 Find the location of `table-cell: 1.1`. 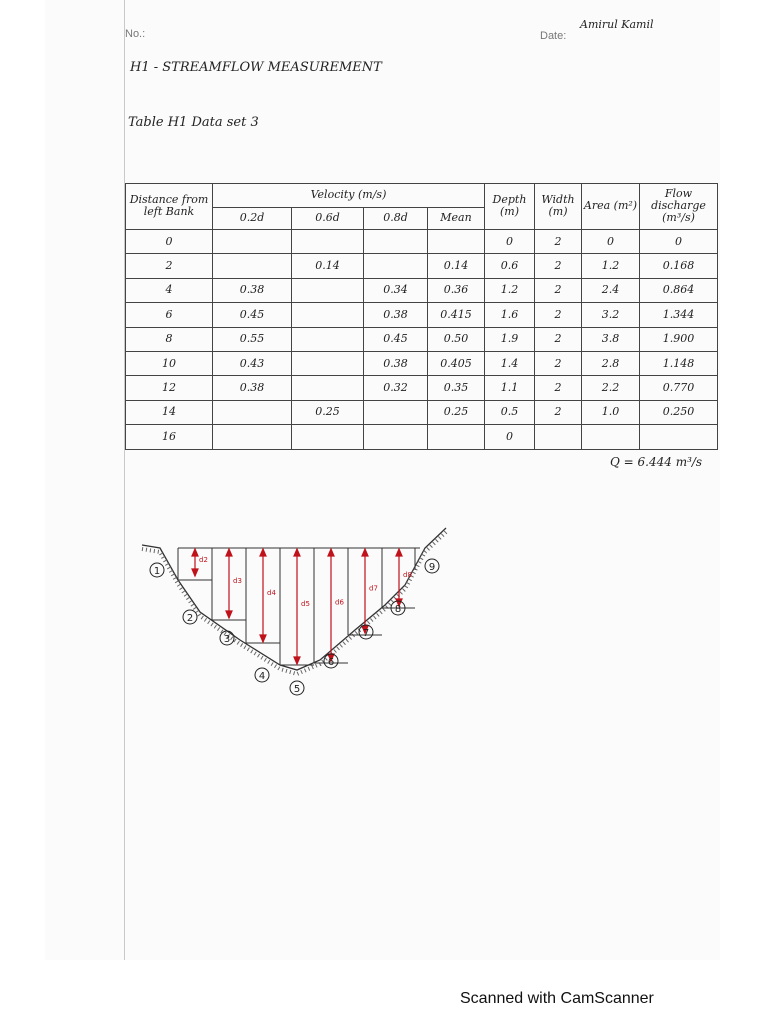

table-cell: 1.1 is located at coordinates (510, 388).